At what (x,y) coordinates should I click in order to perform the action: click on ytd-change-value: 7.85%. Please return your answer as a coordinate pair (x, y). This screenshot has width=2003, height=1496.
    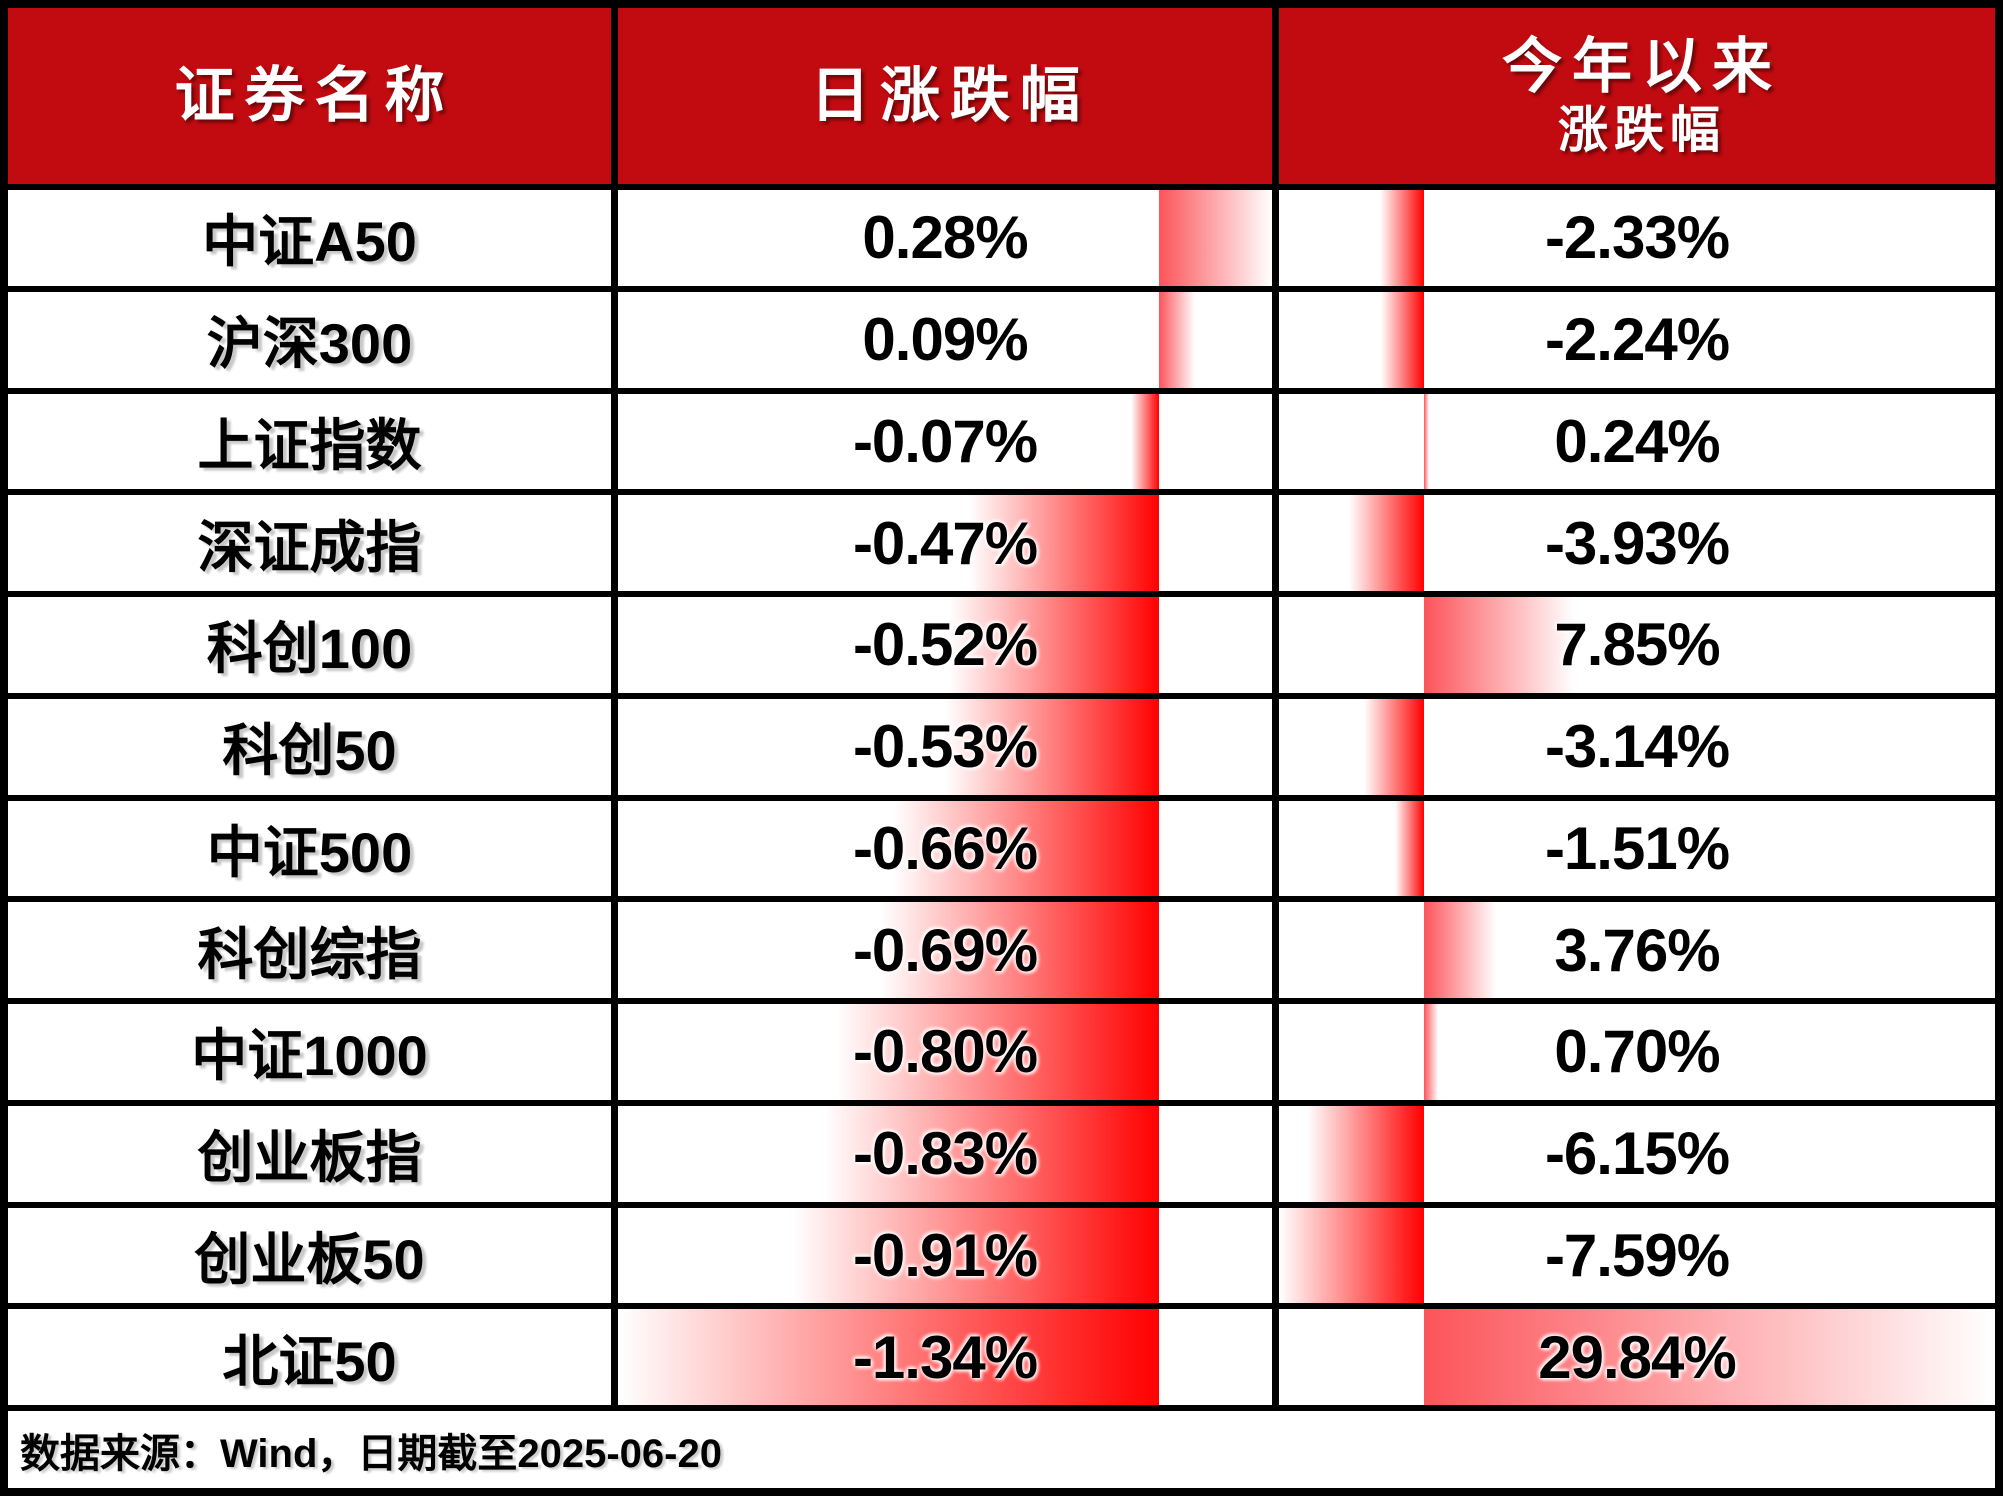
    Looking at the image, I should click on (1637, 645).